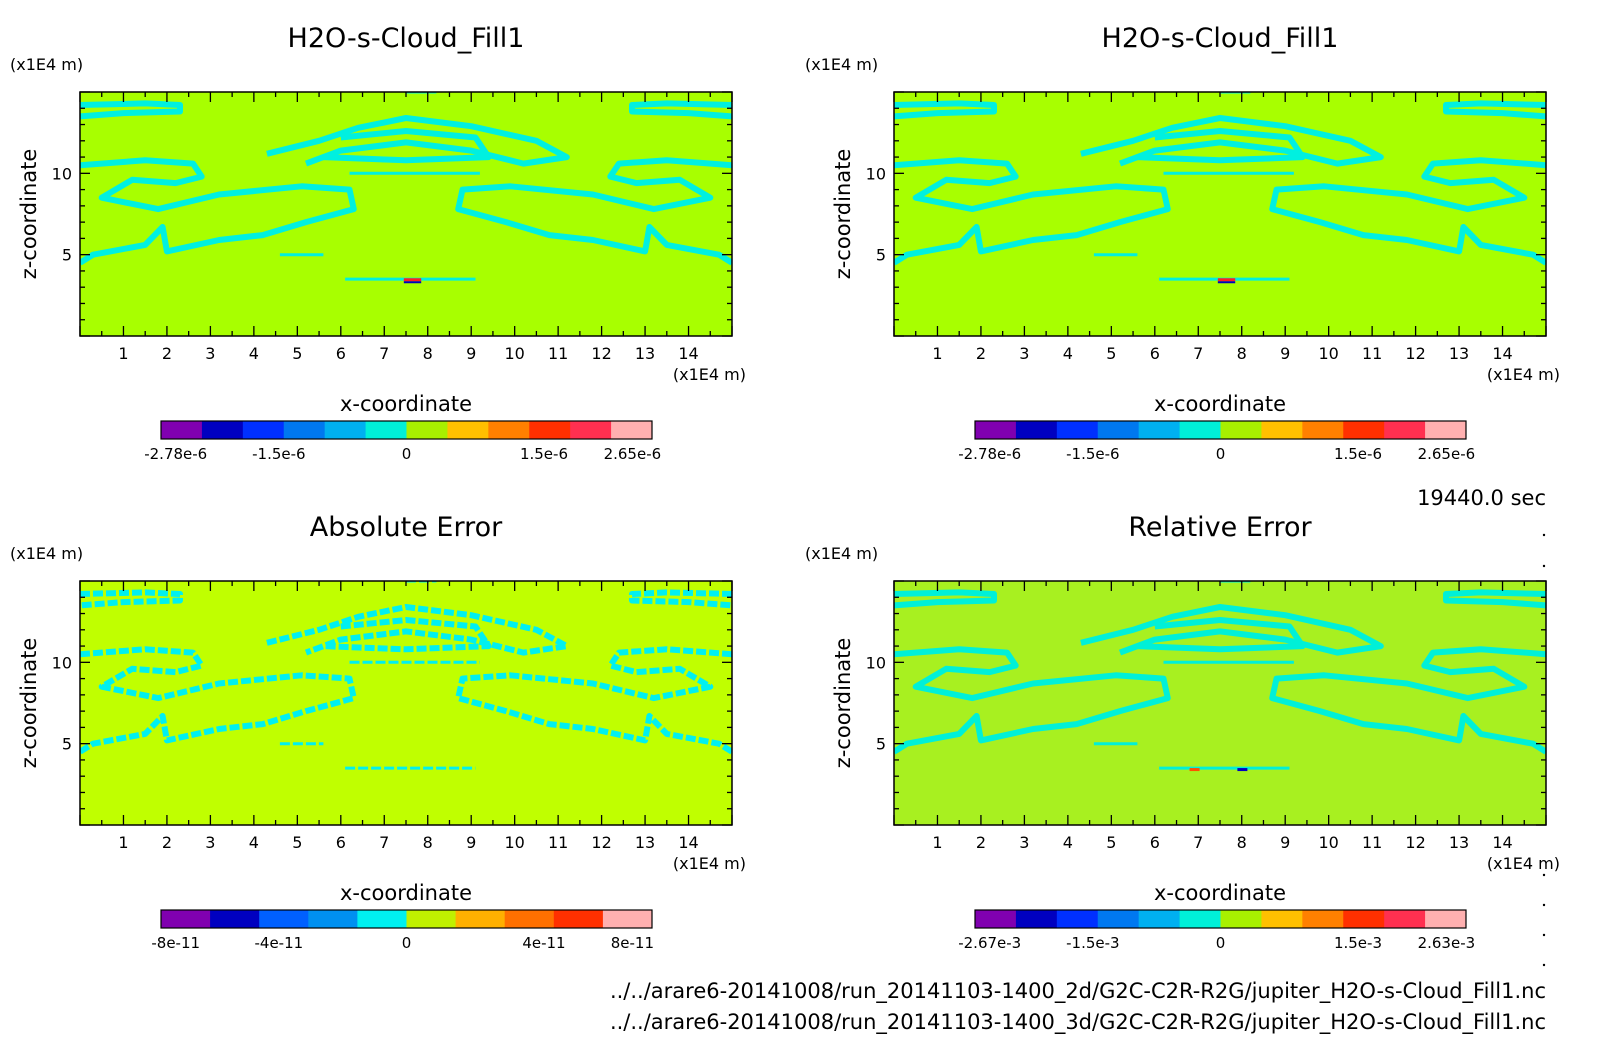  I want to click on x-tick-label: 12, so click(601, 842).